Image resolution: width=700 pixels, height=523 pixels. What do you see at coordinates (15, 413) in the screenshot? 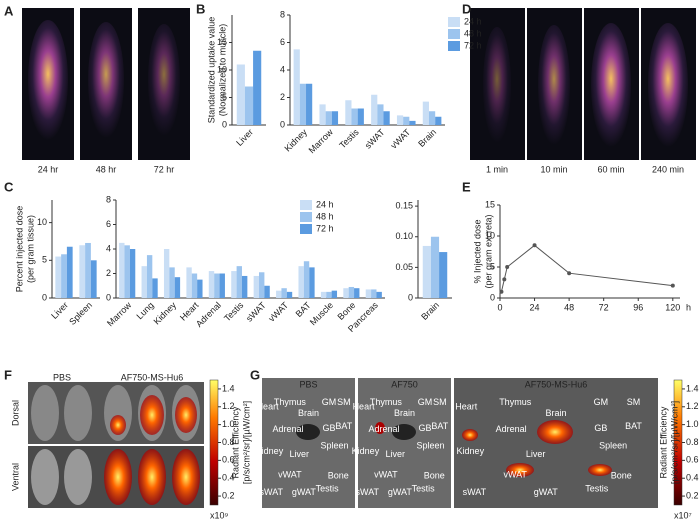
I see `row-label: Dorsal` at bounding box center [15, 413].